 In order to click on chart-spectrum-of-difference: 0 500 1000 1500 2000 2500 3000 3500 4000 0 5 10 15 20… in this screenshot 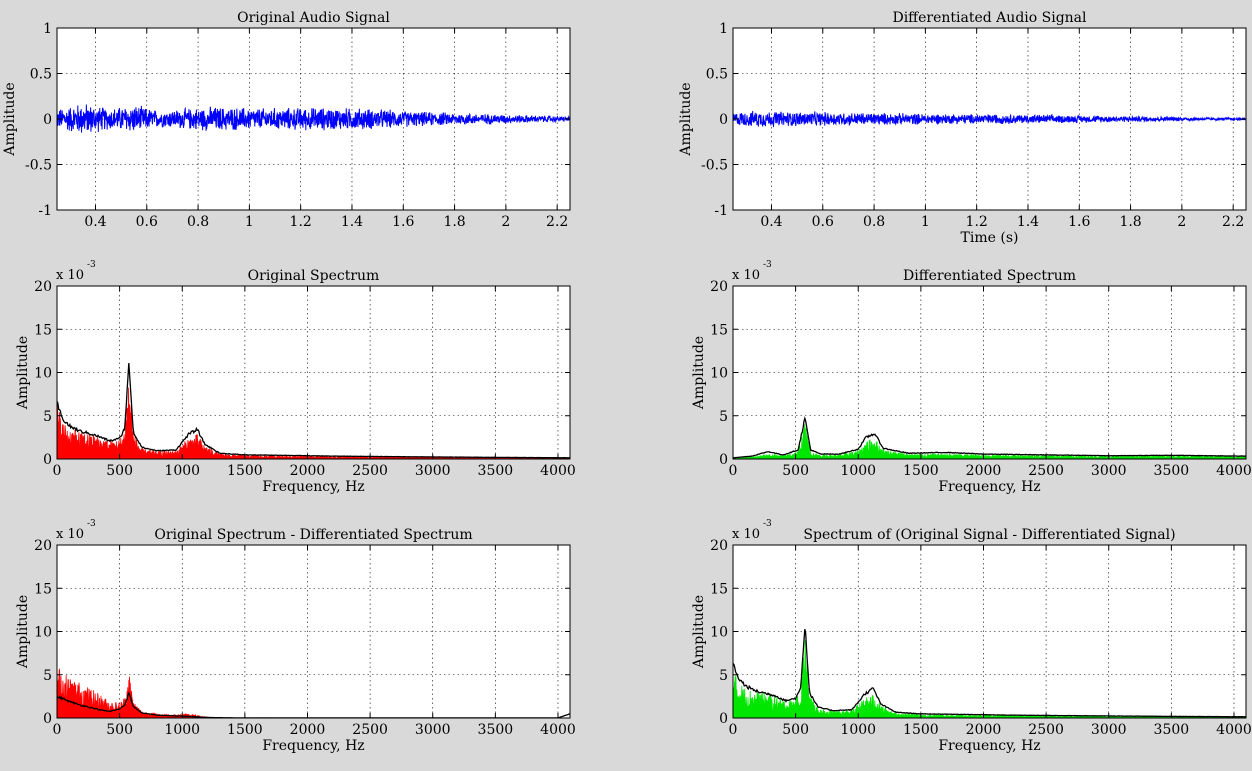, I will do `click(971, 636)`.